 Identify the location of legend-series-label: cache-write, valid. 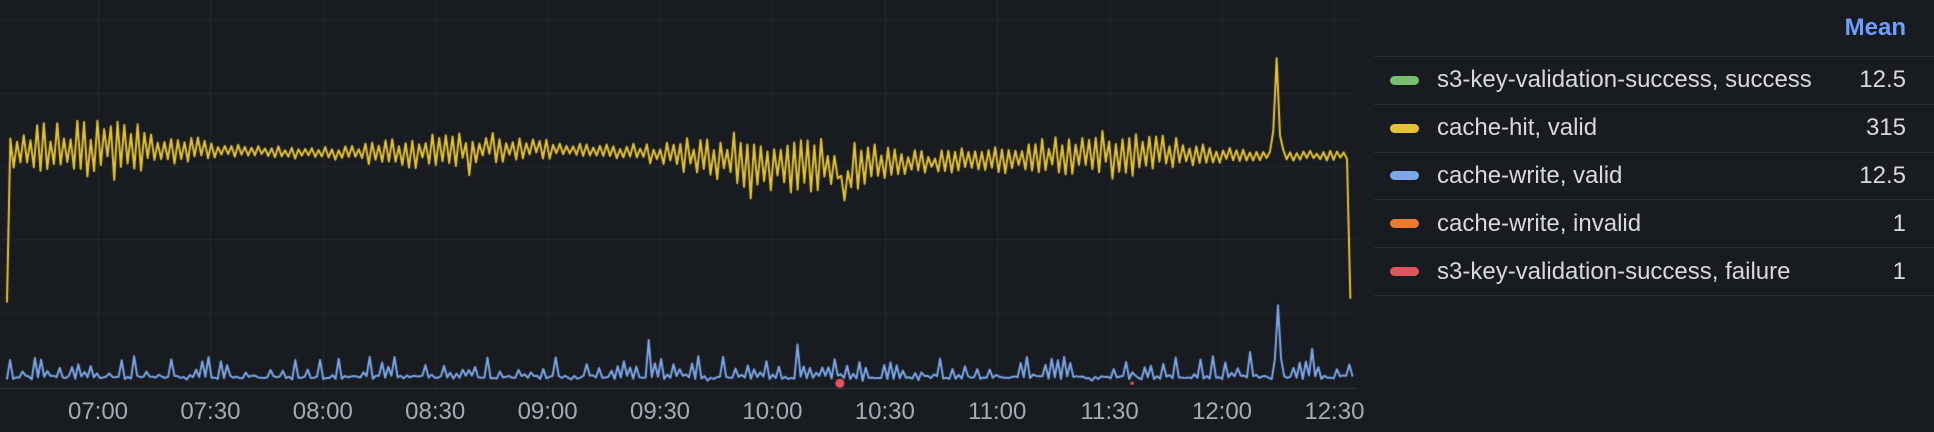
(1530, 175).